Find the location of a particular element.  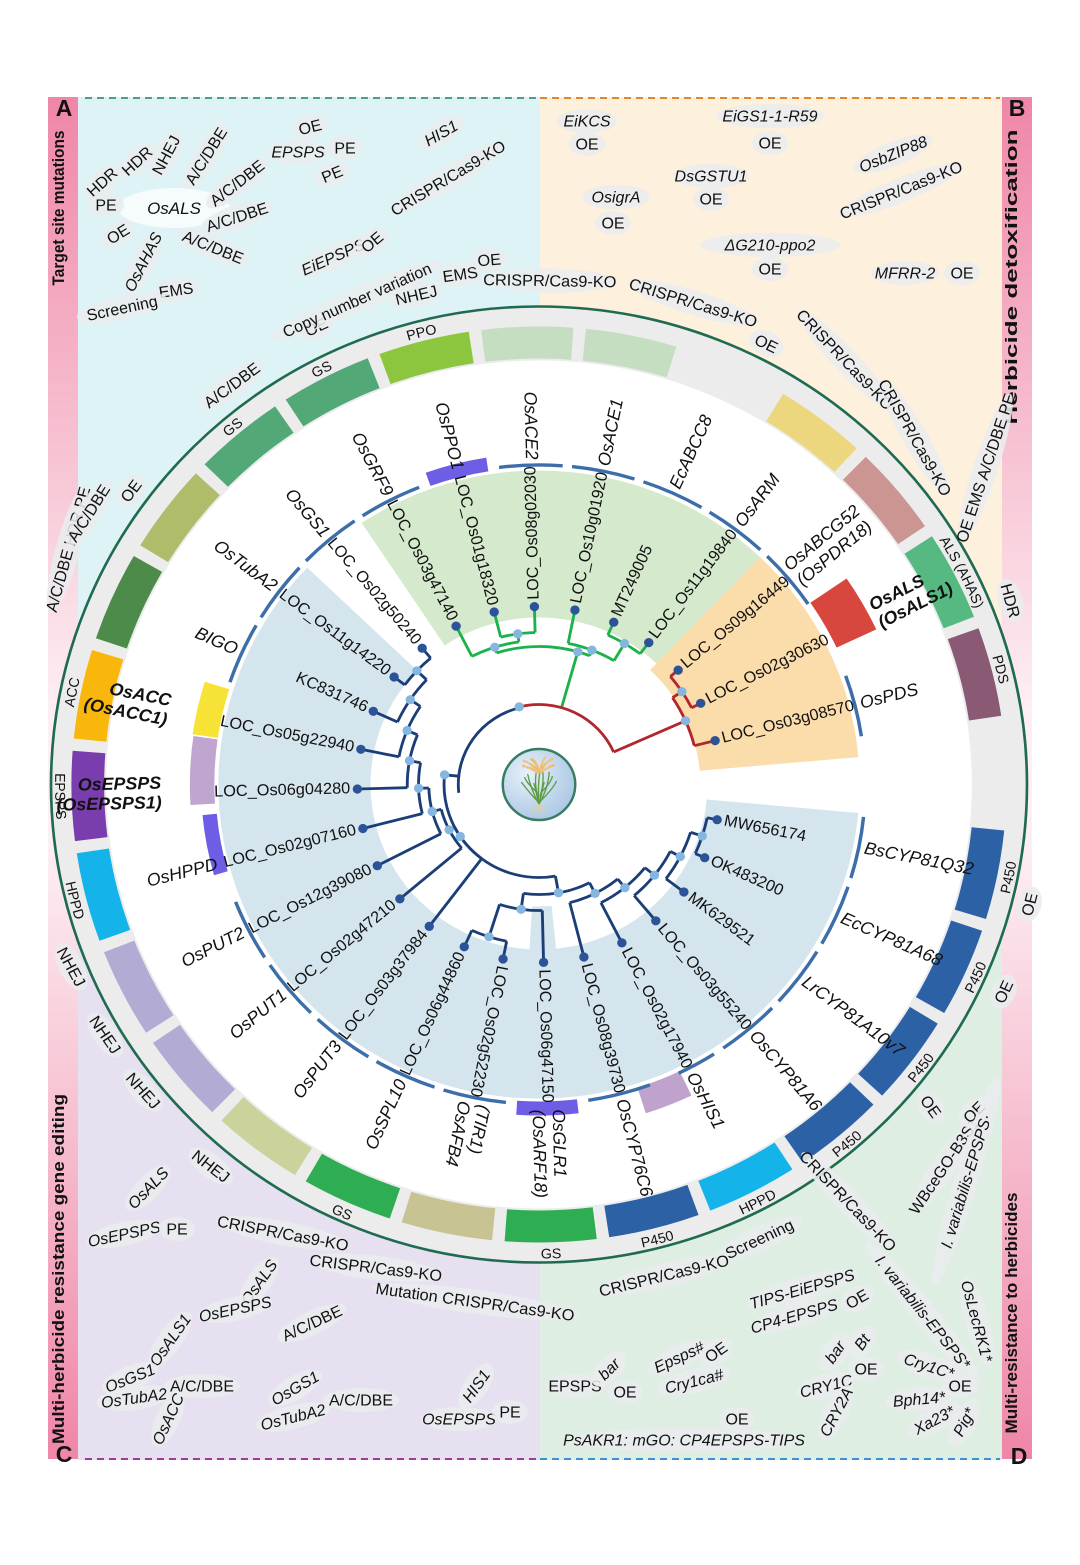

svg-text: PsAKR1: mGO: CP4EPSPS-TIPS is located at coordinates (684, 1441).